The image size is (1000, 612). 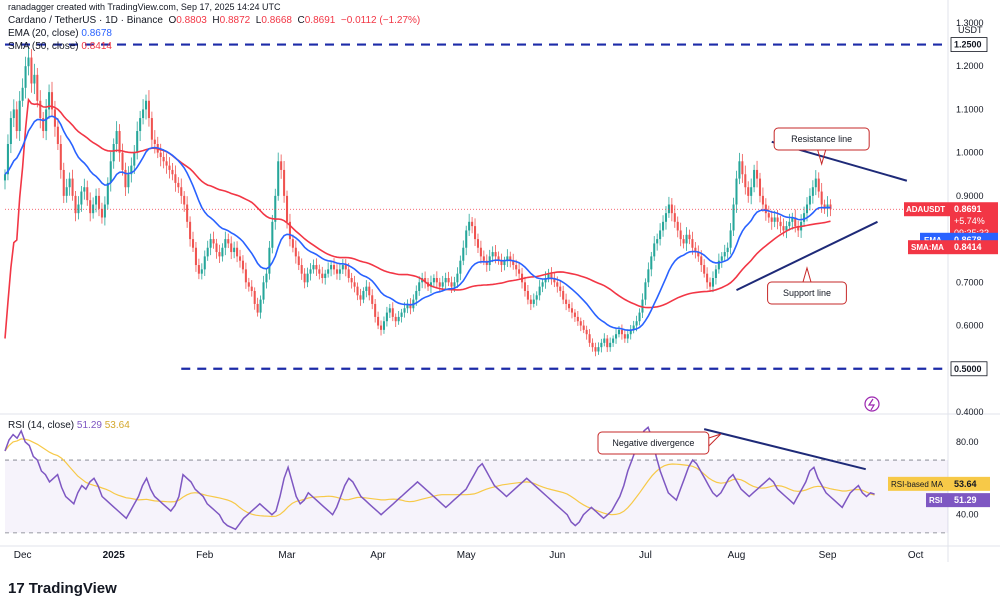 What do you see at coordinates (172, 20) in the screenshot?
I see `legend-o-label: O` at bounding box center [172, 20].